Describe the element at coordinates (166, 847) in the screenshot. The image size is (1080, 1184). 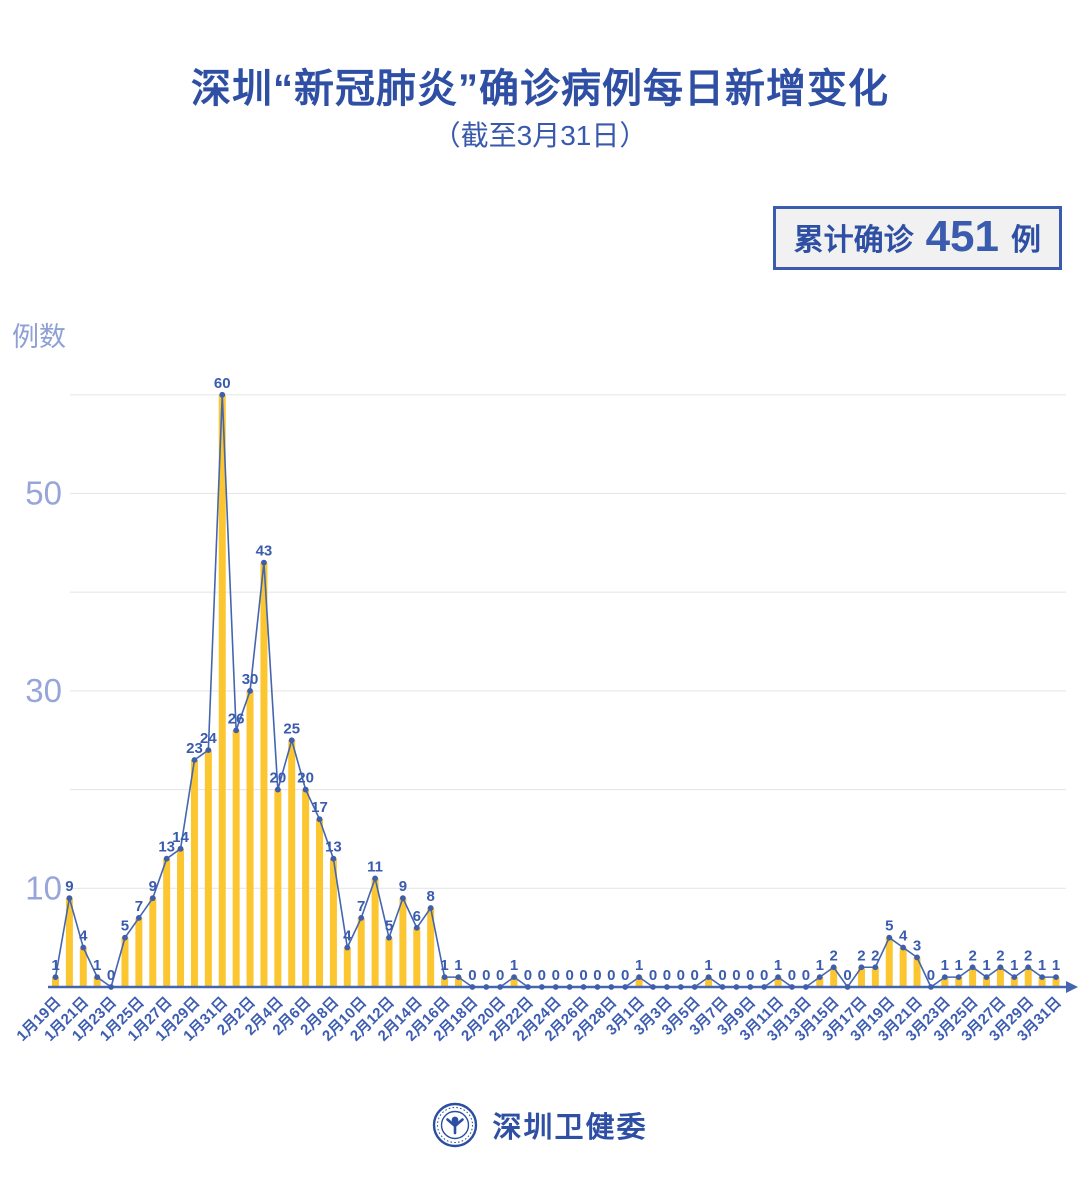
I see `value-label: 13` at that location.